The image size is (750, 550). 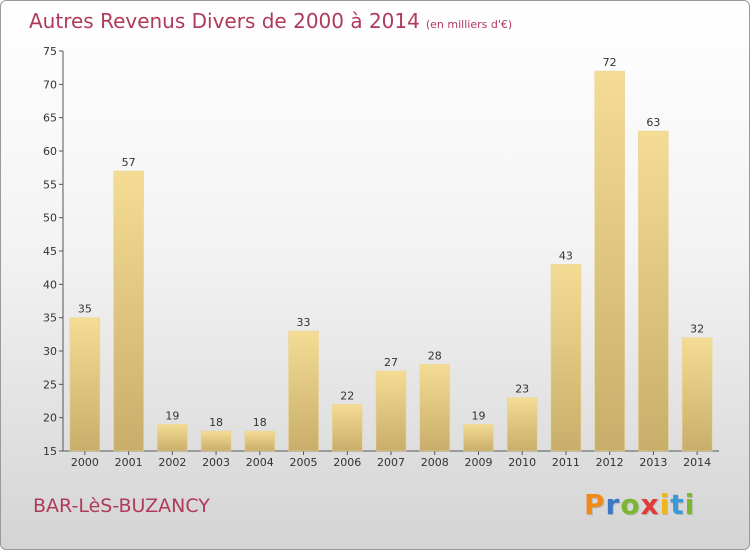 What do you see at coordinates (469, 24) in the screenshot?
I see `title-unit: (en milliers d'€)` at bounding box center [469, 24].